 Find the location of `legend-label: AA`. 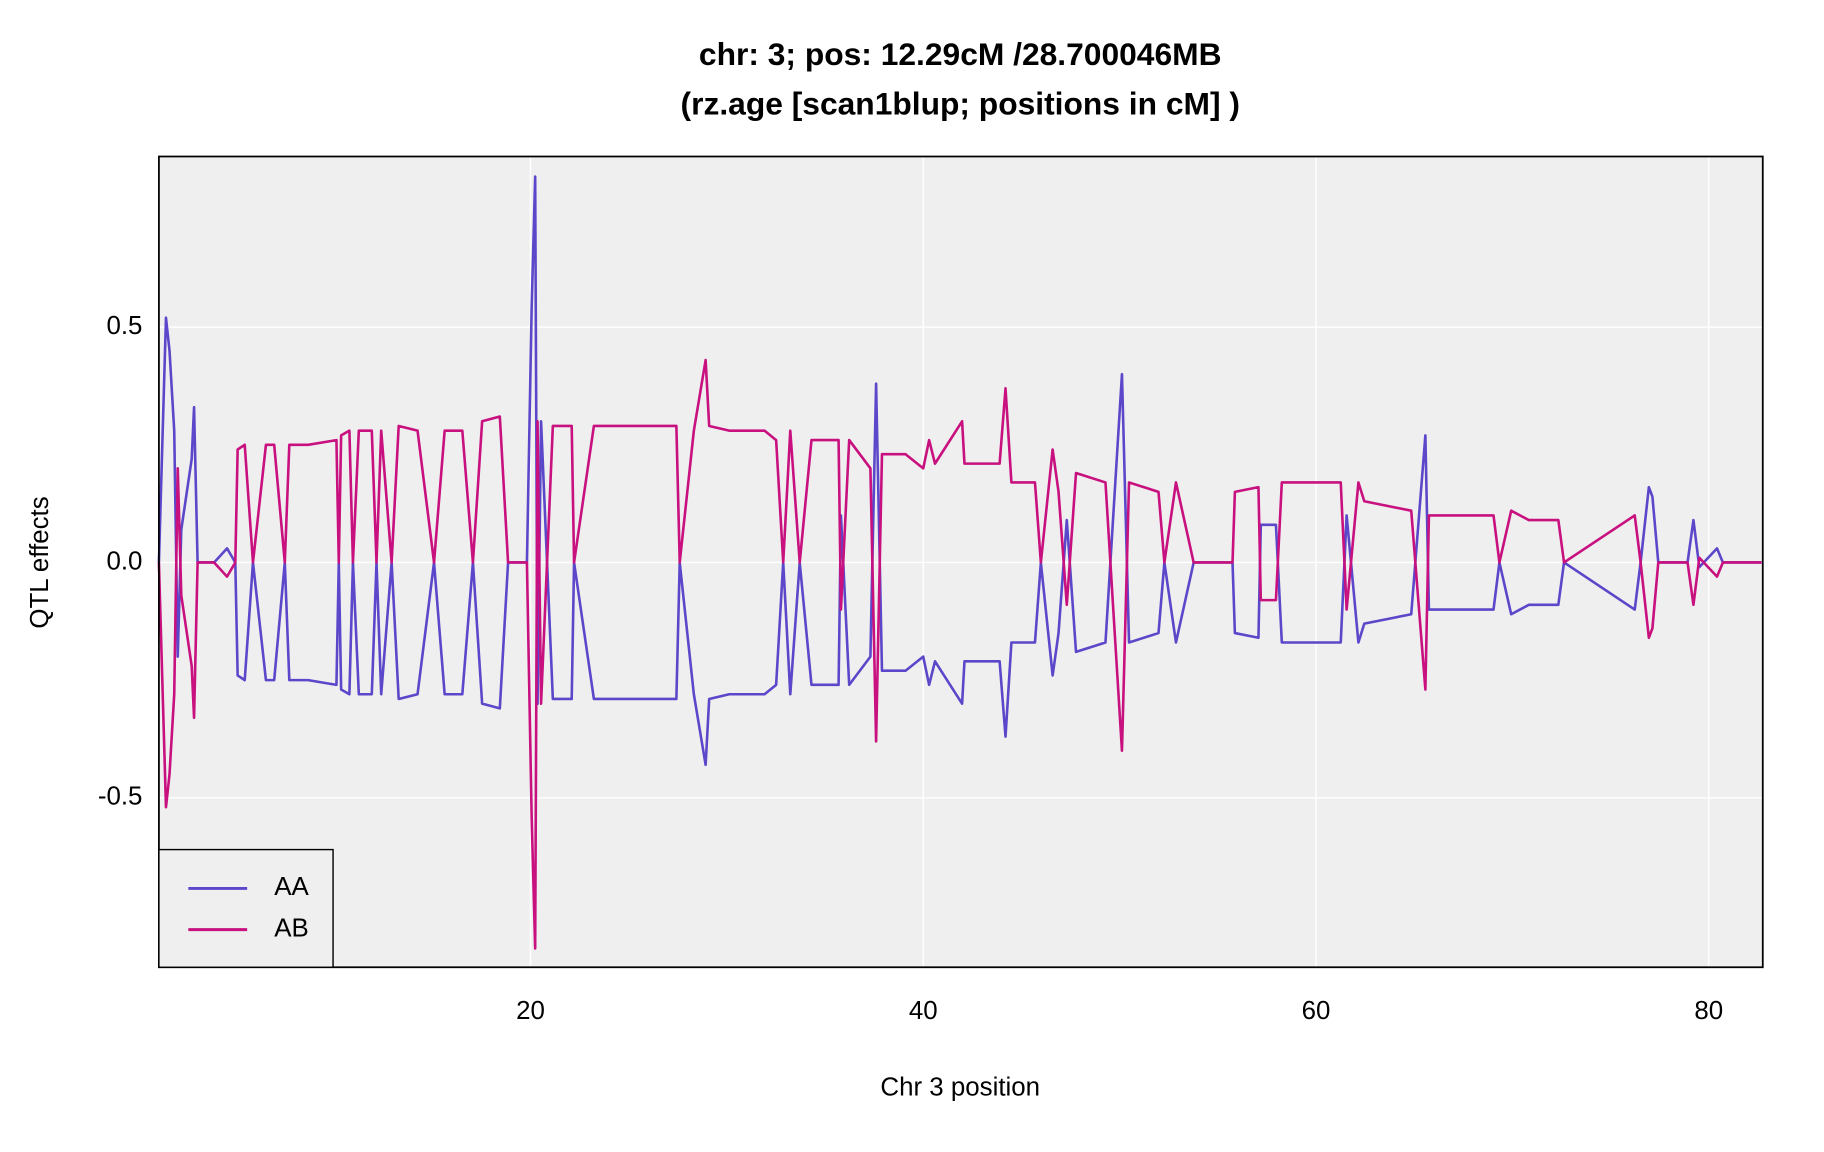

legend-label: AA is located at coordinates (291, 887).